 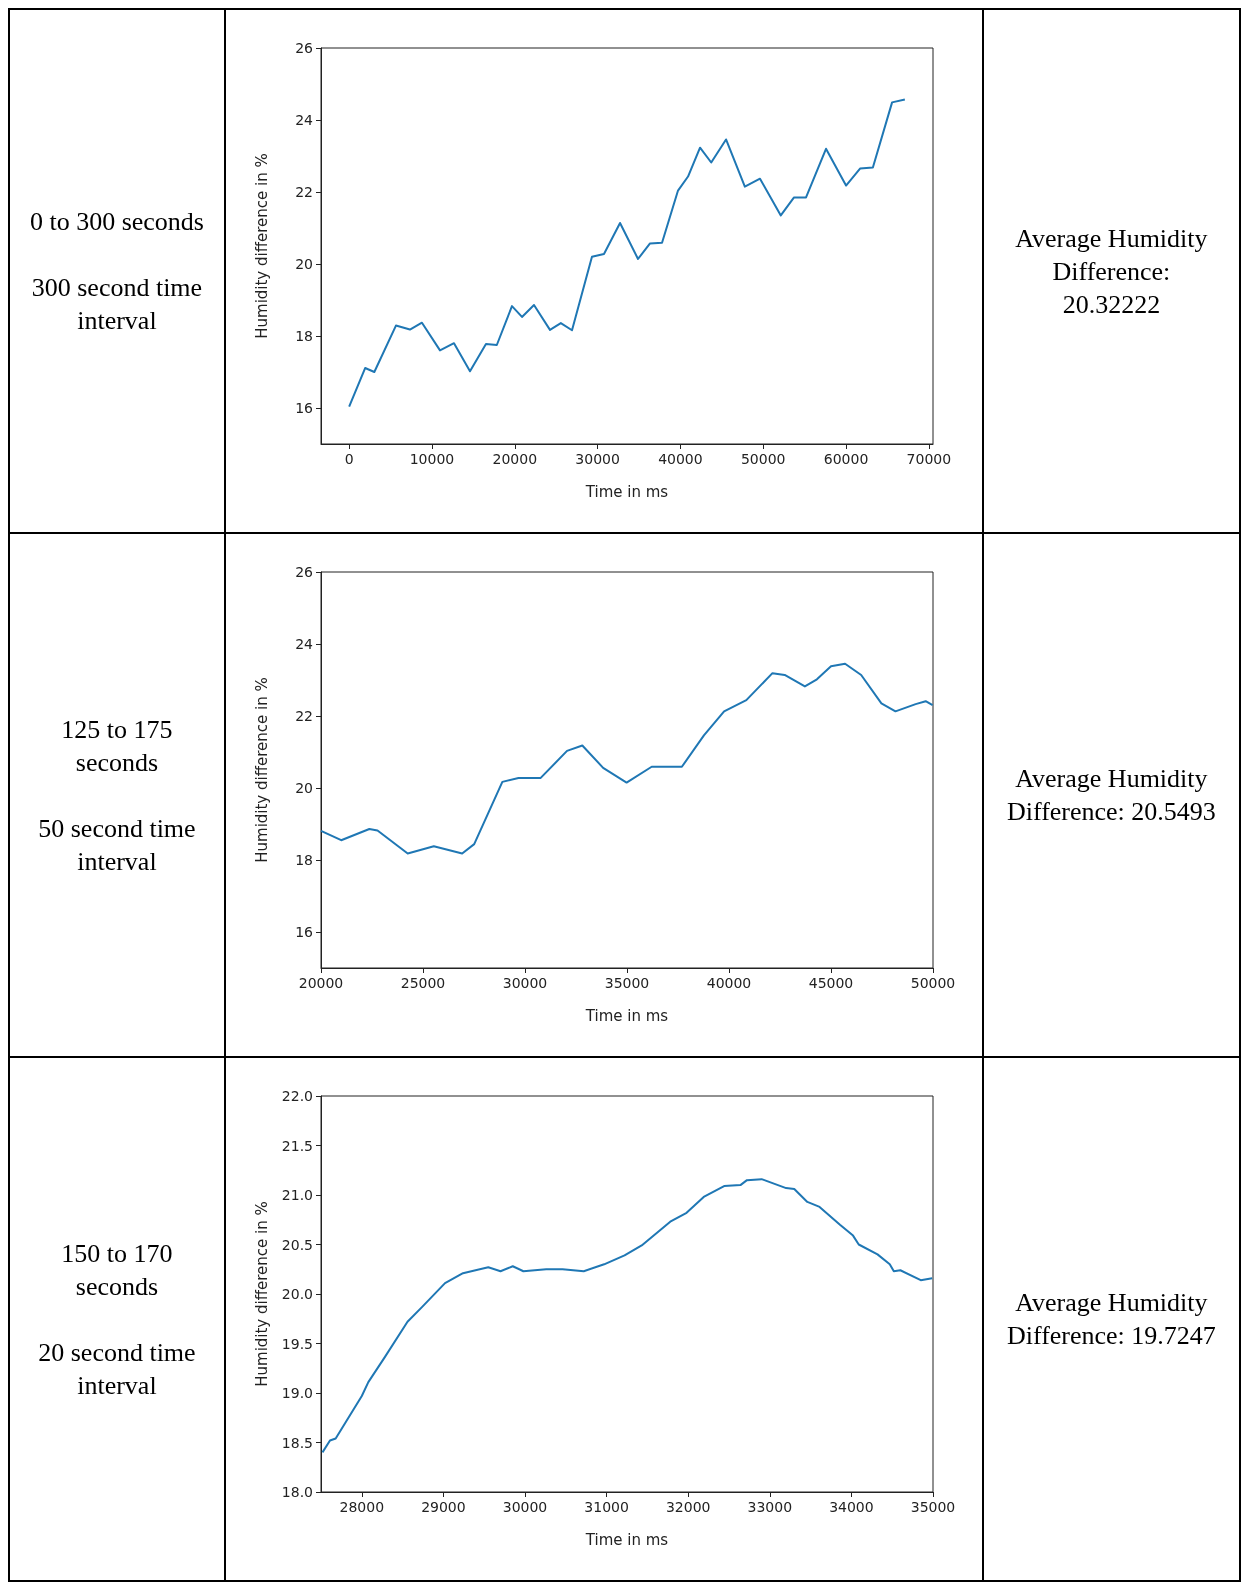 I want to click on x-tick-label: 33000, so click(x=769, y=1507).